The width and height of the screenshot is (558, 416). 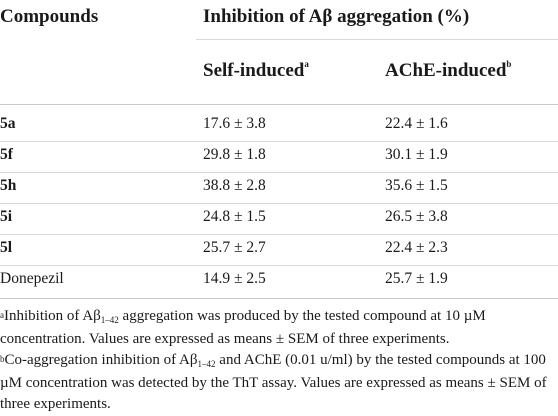 What do you see at coordinates (416, 278) in the screenshot?
I see `ache-induced-cell: 25.7 ± 1.9` at bounding box center [416, 278].